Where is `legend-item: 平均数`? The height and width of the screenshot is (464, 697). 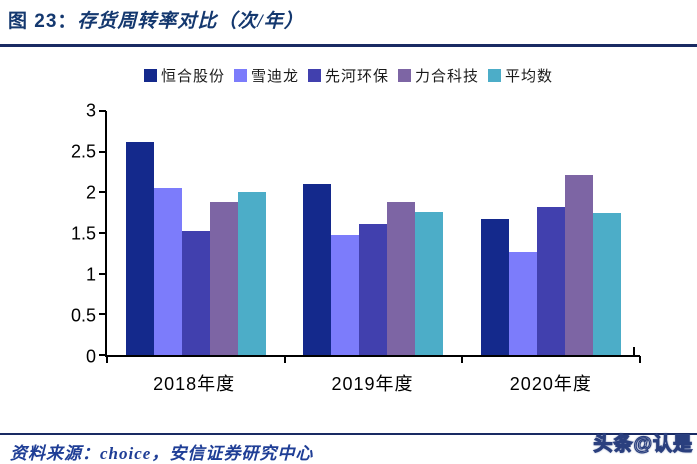
legend-item: 平均数 is located at coordinates (520, 75).